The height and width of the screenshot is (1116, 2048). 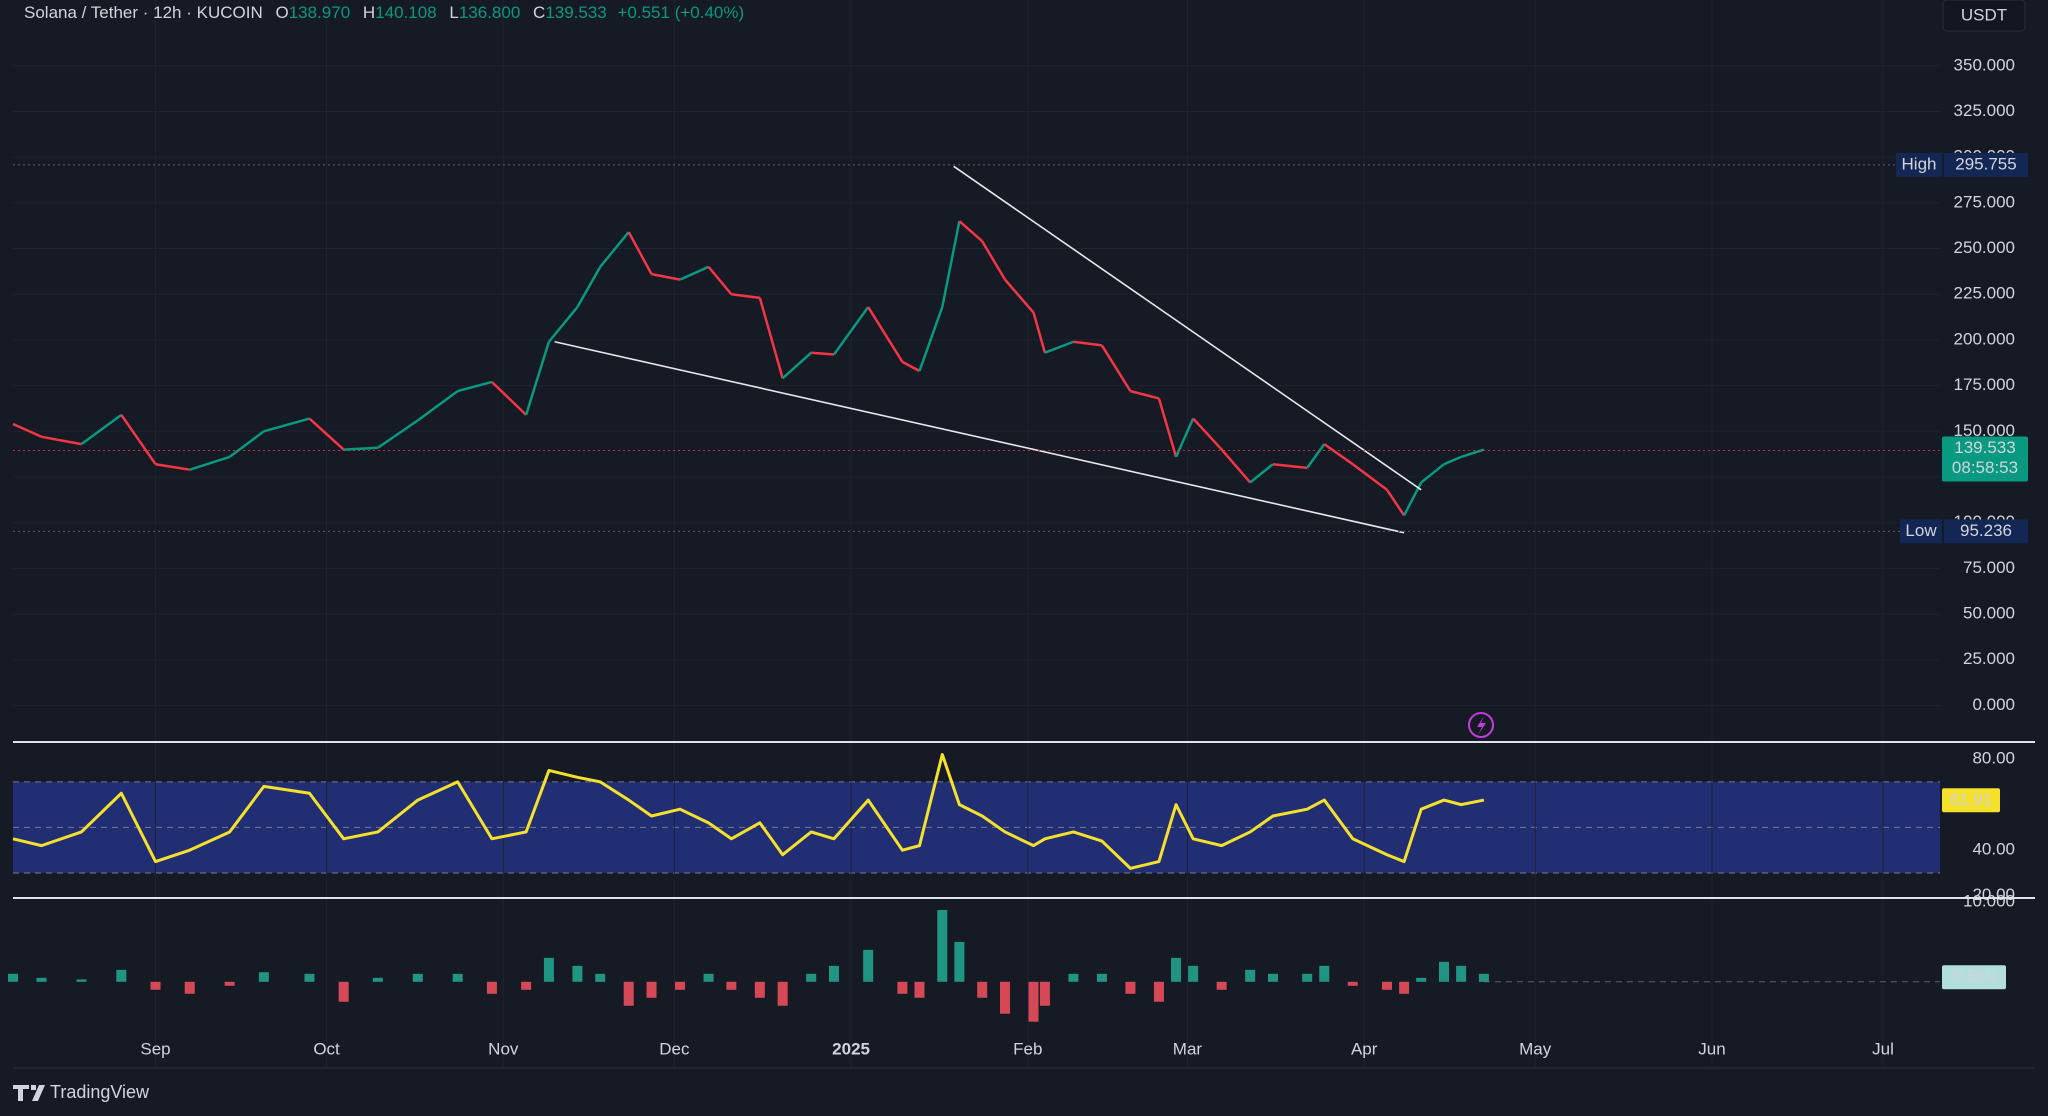 What do you see at coordinates (539, 12) in the screenshot?
I see `ohlc-key: C` at bounding box center [539, 12].